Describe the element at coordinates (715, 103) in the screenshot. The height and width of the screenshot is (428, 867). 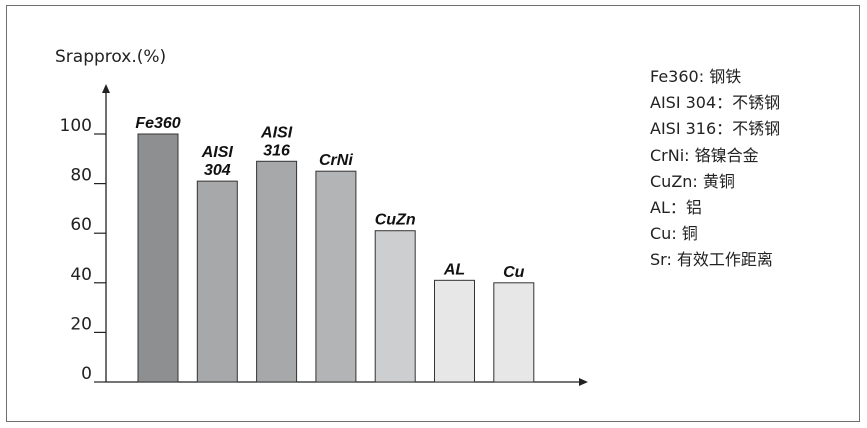
I see `legend-entry: AISI 304：不锈钢` at that location.